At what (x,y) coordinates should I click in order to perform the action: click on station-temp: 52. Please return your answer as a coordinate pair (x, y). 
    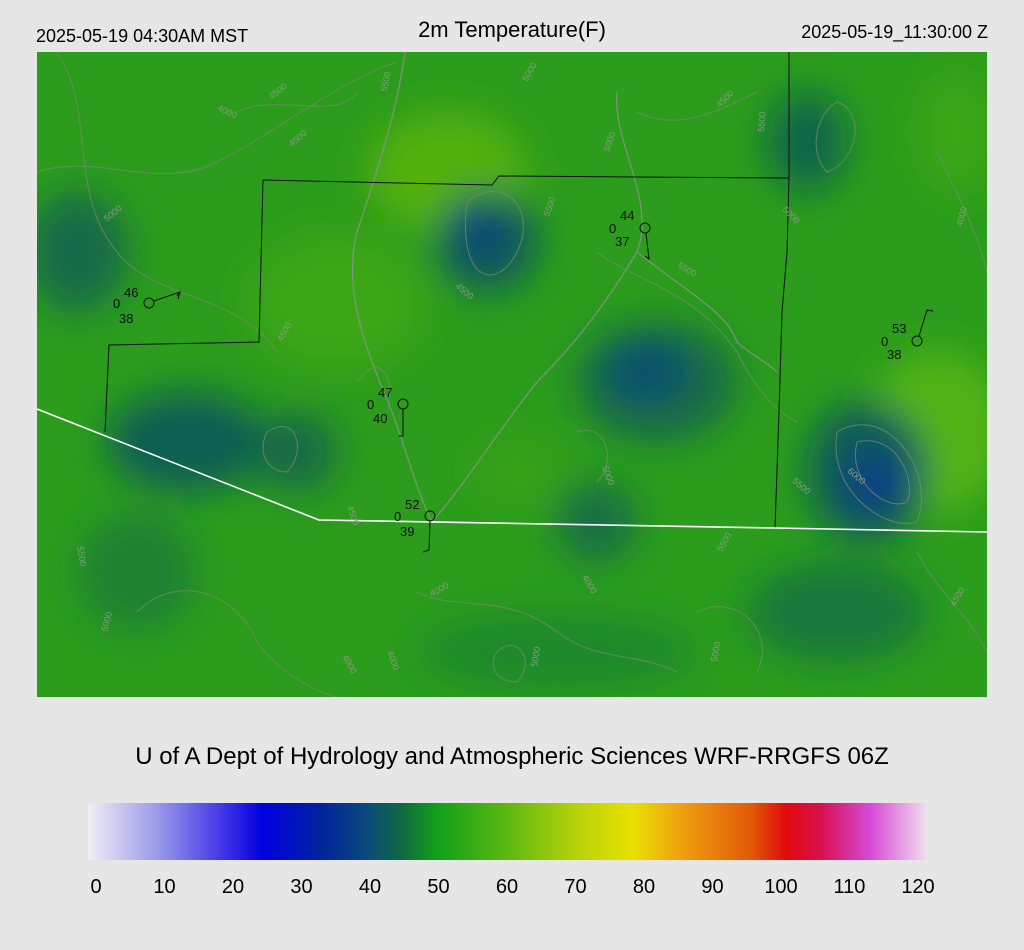
    Looking at the image, I should click on (412, 504).